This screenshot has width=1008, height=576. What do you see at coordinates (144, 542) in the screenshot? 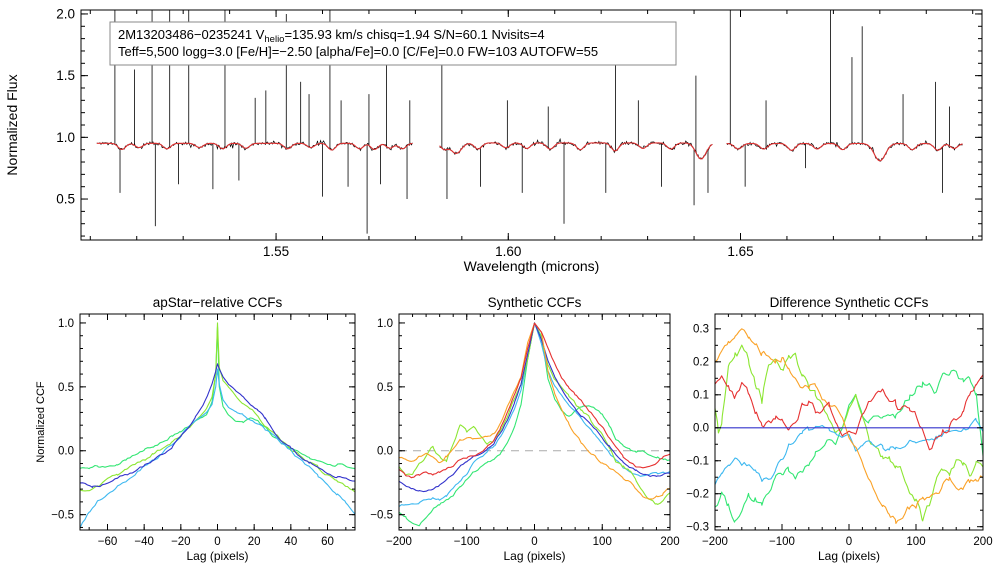
I see `x-tick-label: −40` at bounding box center [144, 542].